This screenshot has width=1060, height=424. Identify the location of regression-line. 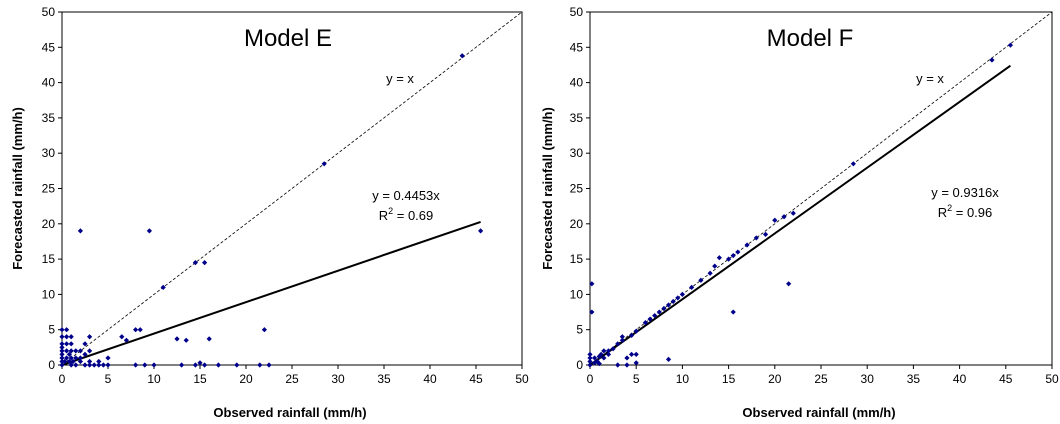
(271, 293).